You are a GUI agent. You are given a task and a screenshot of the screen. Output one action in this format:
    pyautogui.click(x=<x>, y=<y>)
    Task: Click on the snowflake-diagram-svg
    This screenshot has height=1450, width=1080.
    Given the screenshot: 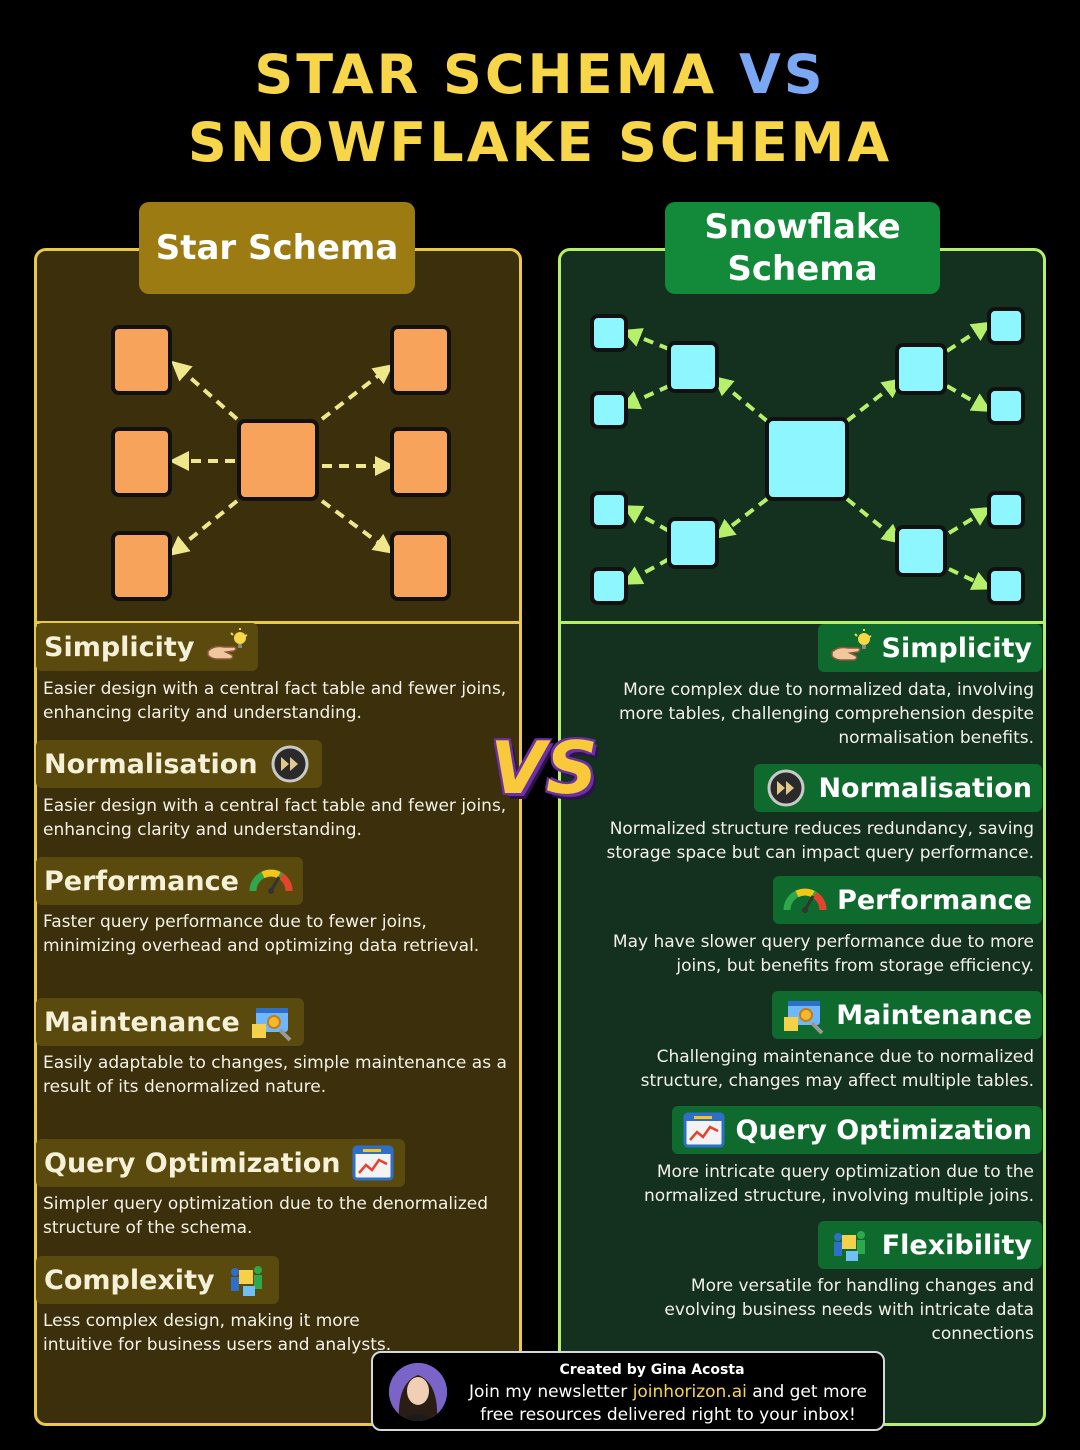 What is the action you would take?
    pyautogui.click(x=807, y=456)
    